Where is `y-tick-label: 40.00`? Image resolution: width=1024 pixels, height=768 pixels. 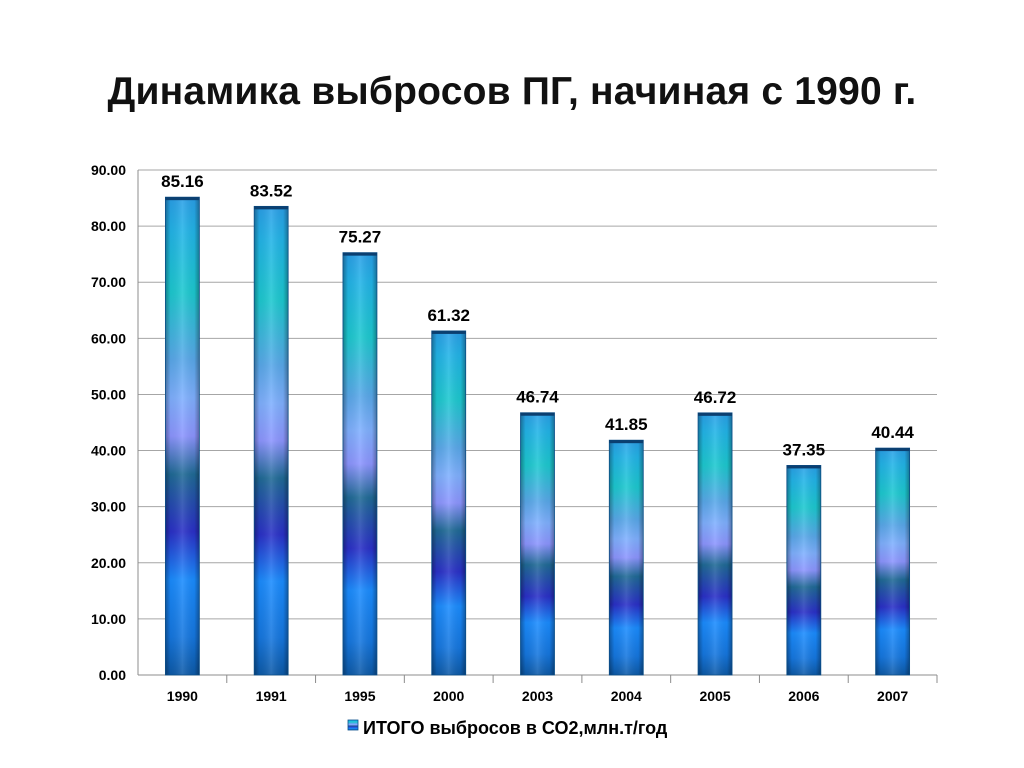
y-tick-label: 40.00 is located at coordinates (108, 451).